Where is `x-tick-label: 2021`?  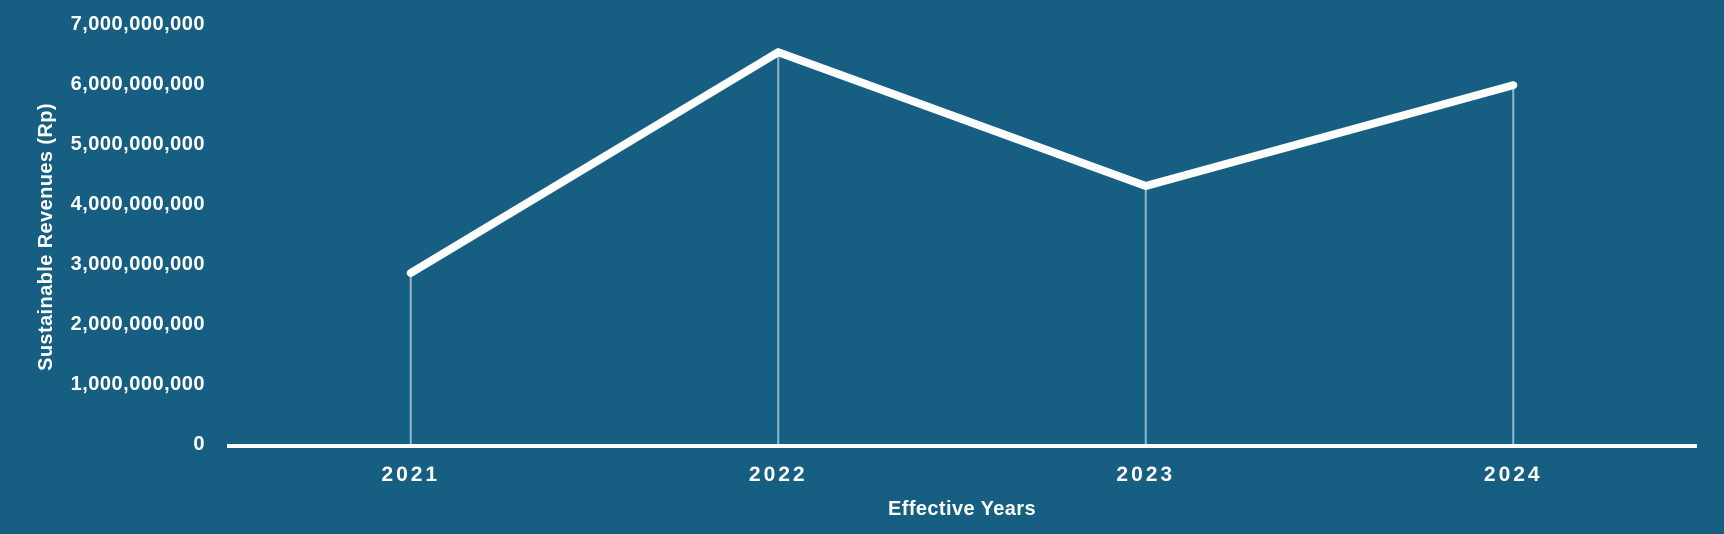 x-tick-label: 2021 is located at coordinates (410, 474).